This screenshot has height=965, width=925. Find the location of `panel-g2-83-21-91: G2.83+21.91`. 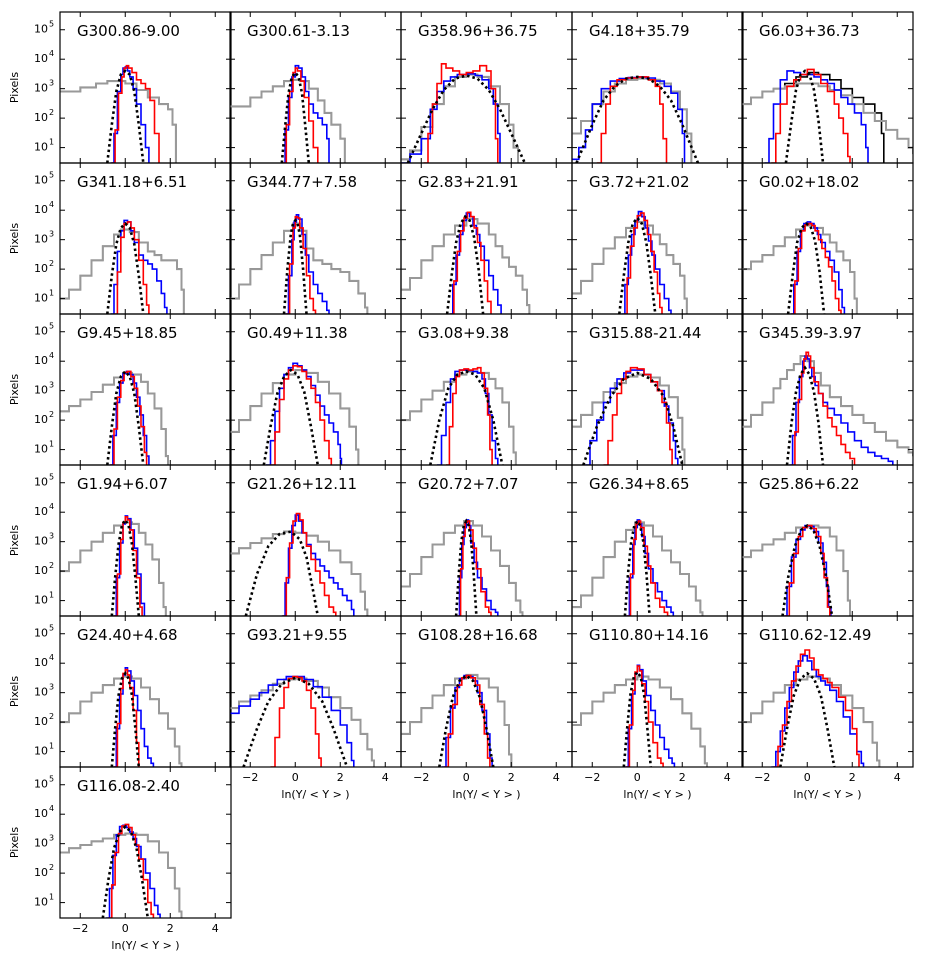

panel-g2-83-21-91: G2.83+21.91 is located at coordinates (486, 238).